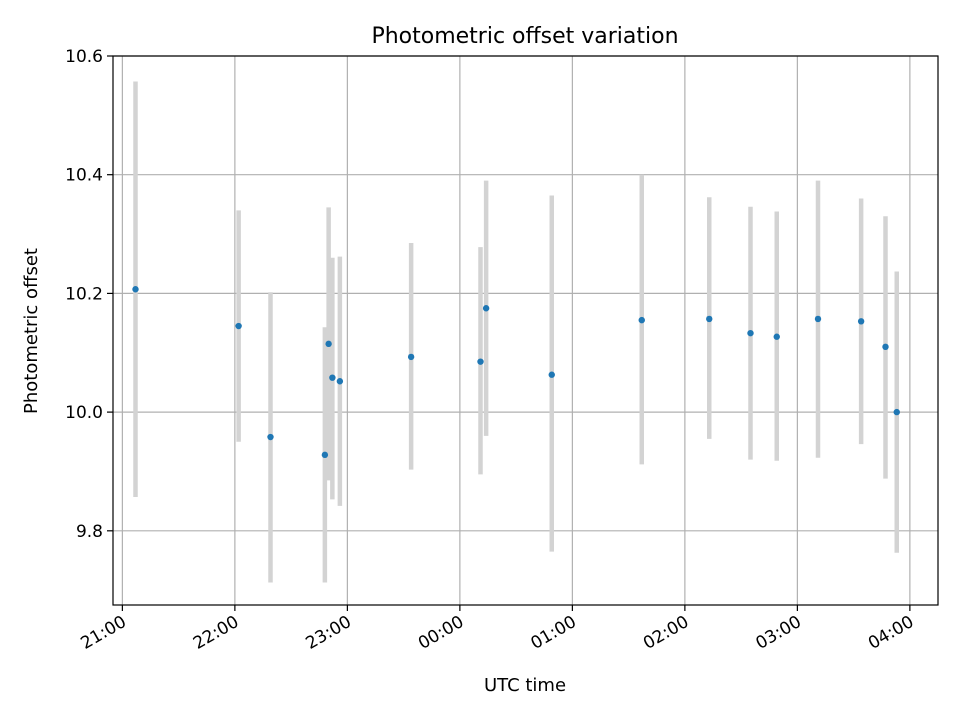 This screenshot has height=720, width=960. What do you see at coordinates (89, 532) in the screenshot?
I see `y-tick-label: 9.8` at bounding box center [89, 532].